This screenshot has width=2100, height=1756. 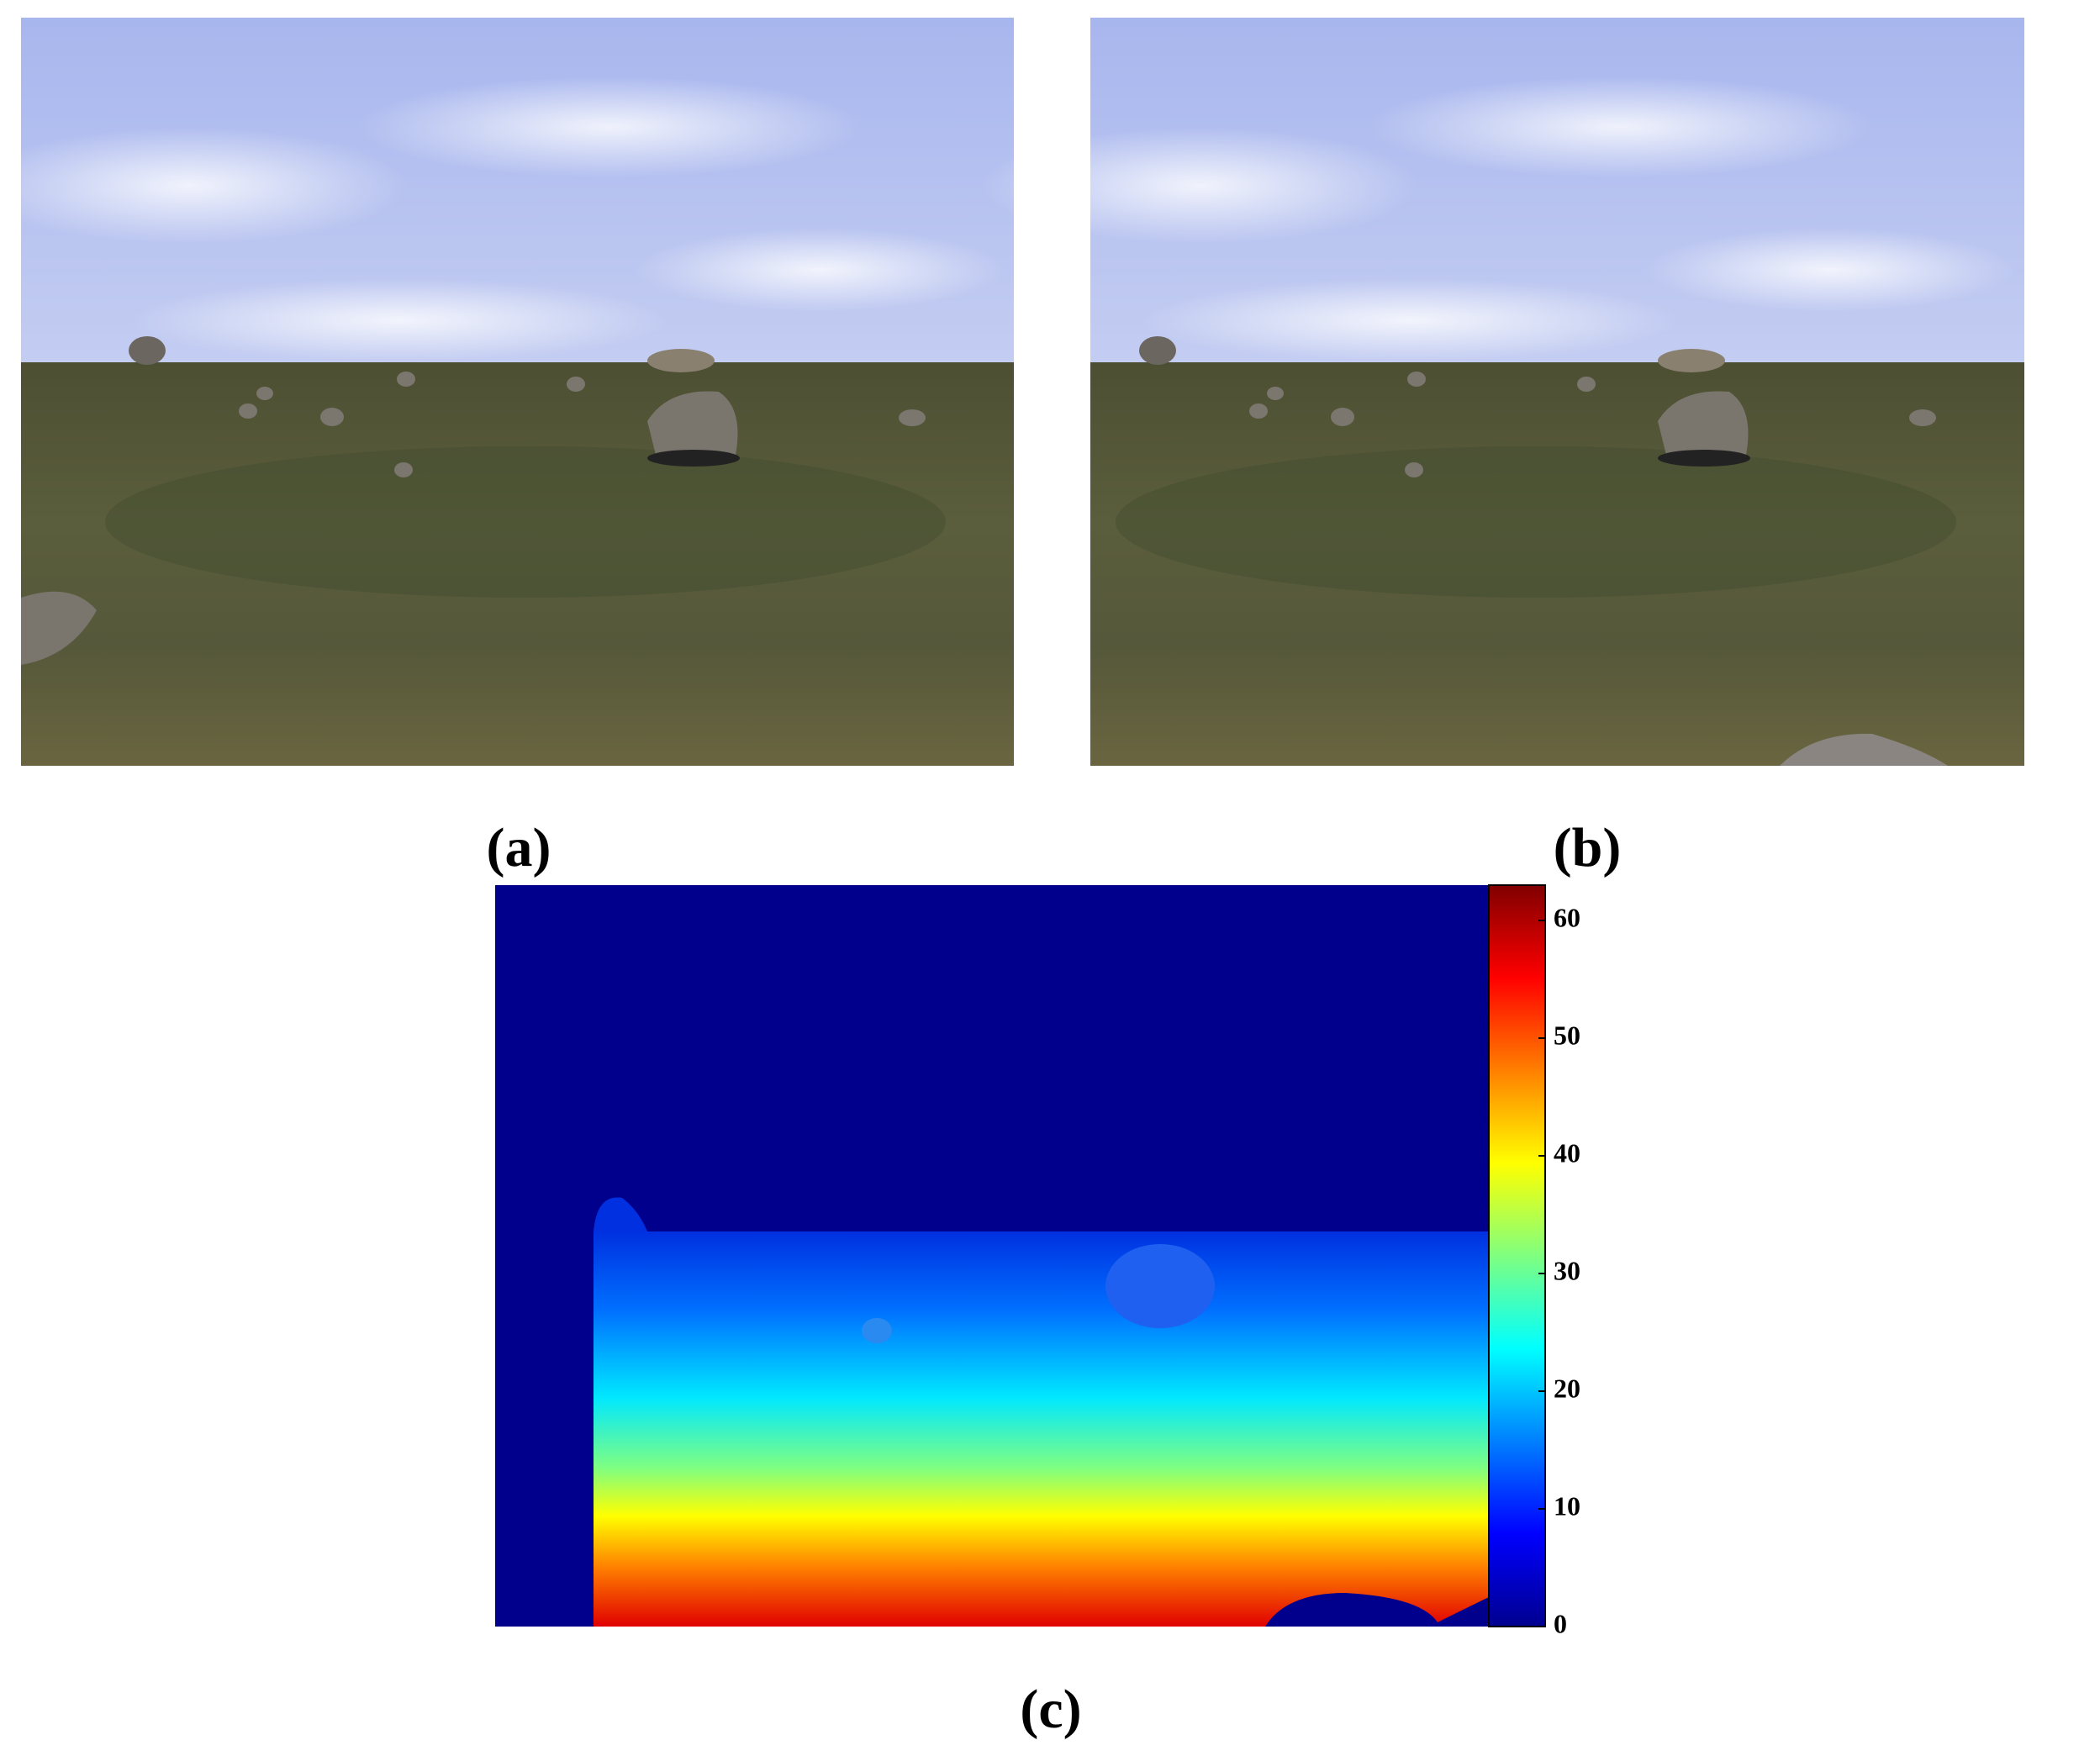 What do you see at coordinates (1052, 399) in the screenshot?
I see `gap` at bounding box center [1052, 399].